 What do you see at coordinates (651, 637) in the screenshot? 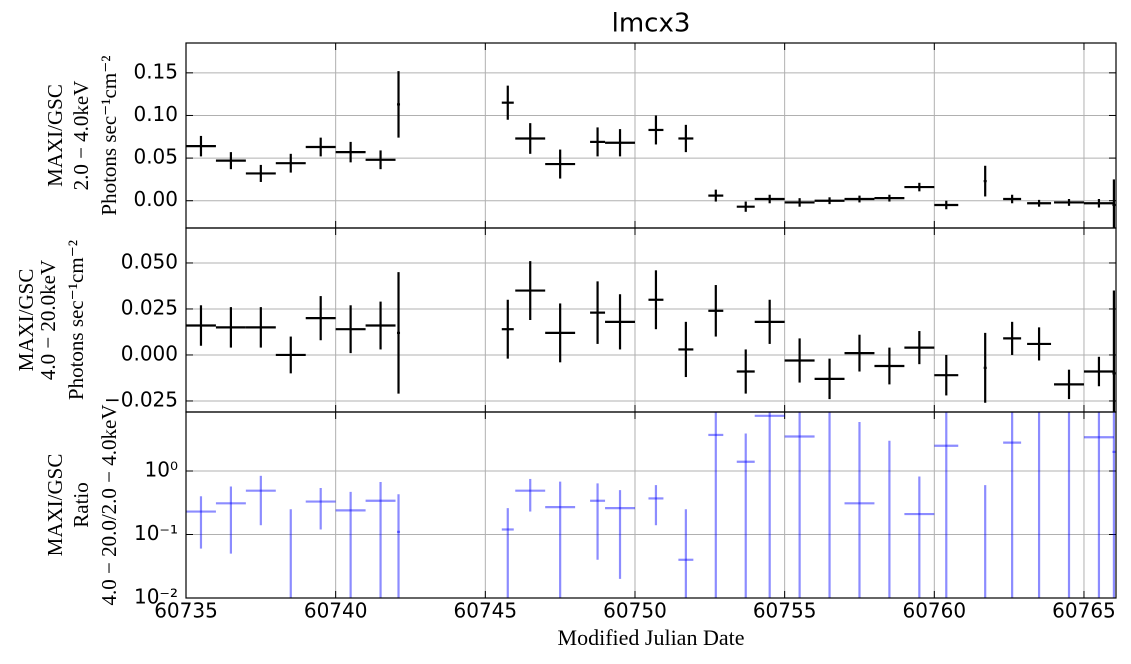
I see `x-axis-label: Modified Julian Date` at bounding box center [651, 637].